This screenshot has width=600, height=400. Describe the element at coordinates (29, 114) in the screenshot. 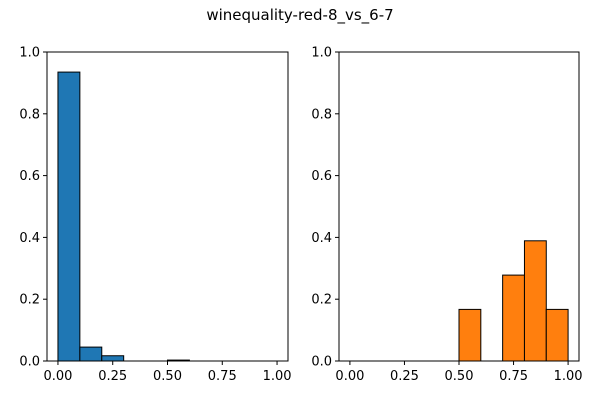

I see `left-y-tick-label: 0.8` at that location.